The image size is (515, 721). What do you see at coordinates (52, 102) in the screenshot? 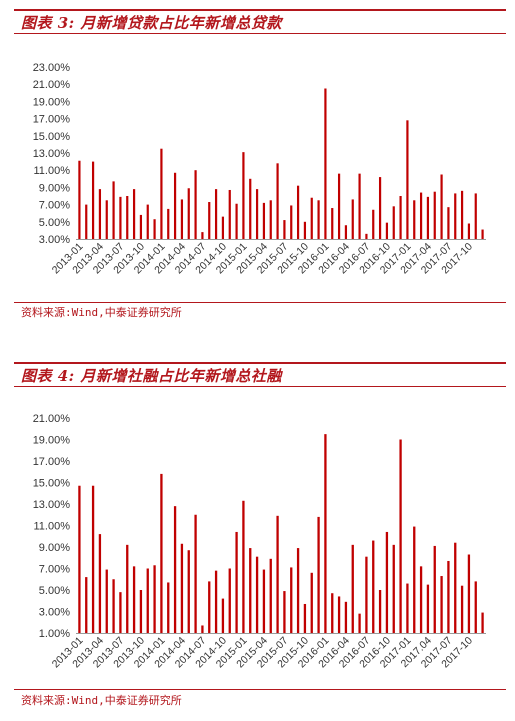
I see `y-tick-label: 19.00%` at bounding box center [52, 102].